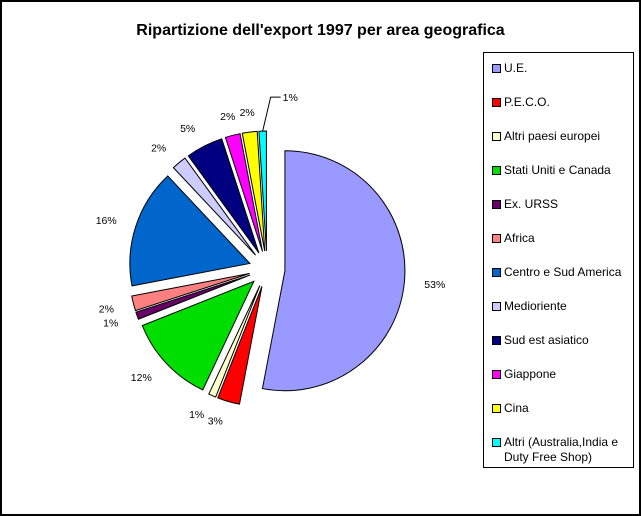 This screenshot has width=641, height=516. I want to click on pie-slice-sud-est-asiatico, so click(223, 196).